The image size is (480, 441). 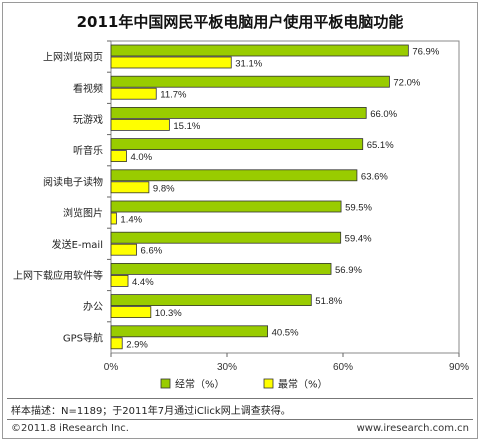 What do you see at coordinates (374, 176) in the screenshot?
I see `data-label-often: 63.6%` at bounding box center [374, 176].